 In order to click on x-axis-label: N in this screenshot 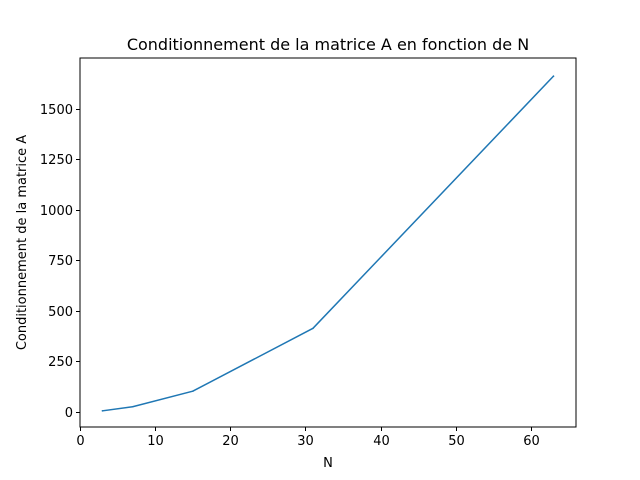, I will do `click(328, 463)`.